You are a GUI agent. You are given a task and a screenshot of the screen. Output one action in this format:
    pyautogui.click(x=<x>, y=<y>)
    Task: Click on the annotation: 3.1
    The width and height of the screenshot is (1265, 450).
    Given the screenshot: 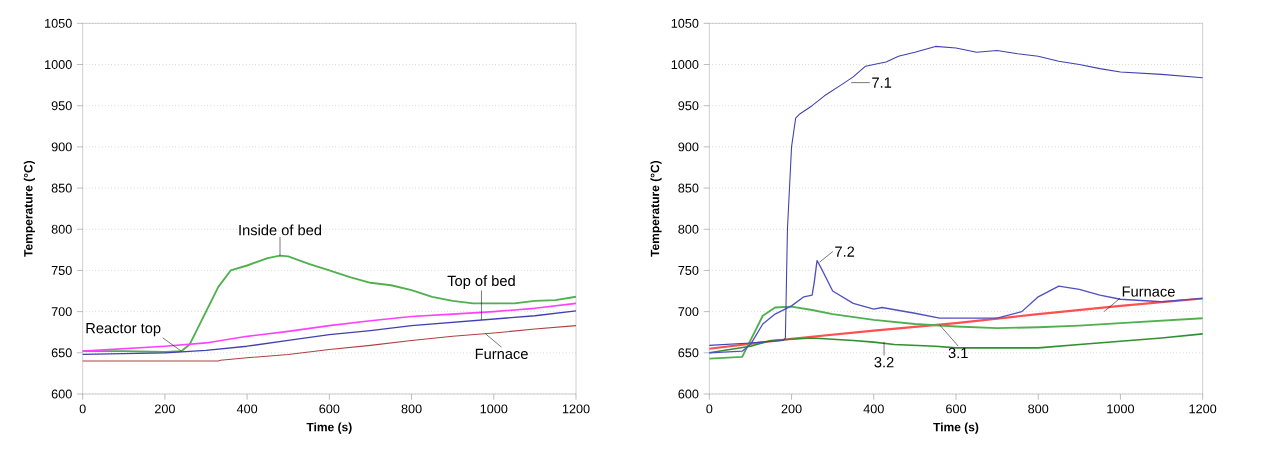 What is the action you would take?
    pyautogui.click(x=958, y=353)
    